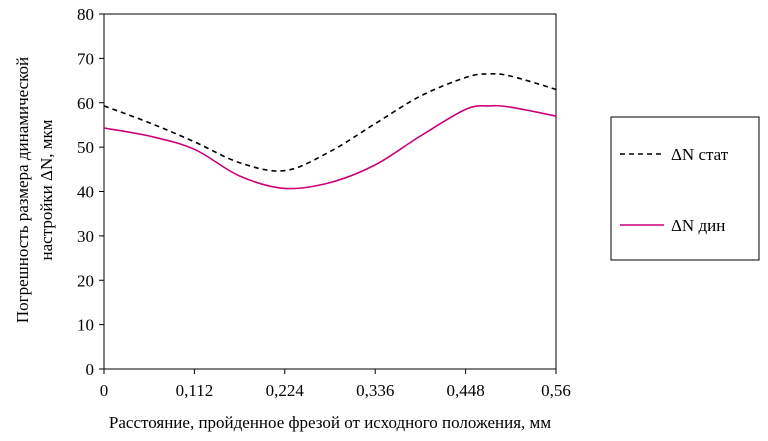 This screenshot has height=441, width=768. I want to click on y-tick-label: 10, so click(85, 325).